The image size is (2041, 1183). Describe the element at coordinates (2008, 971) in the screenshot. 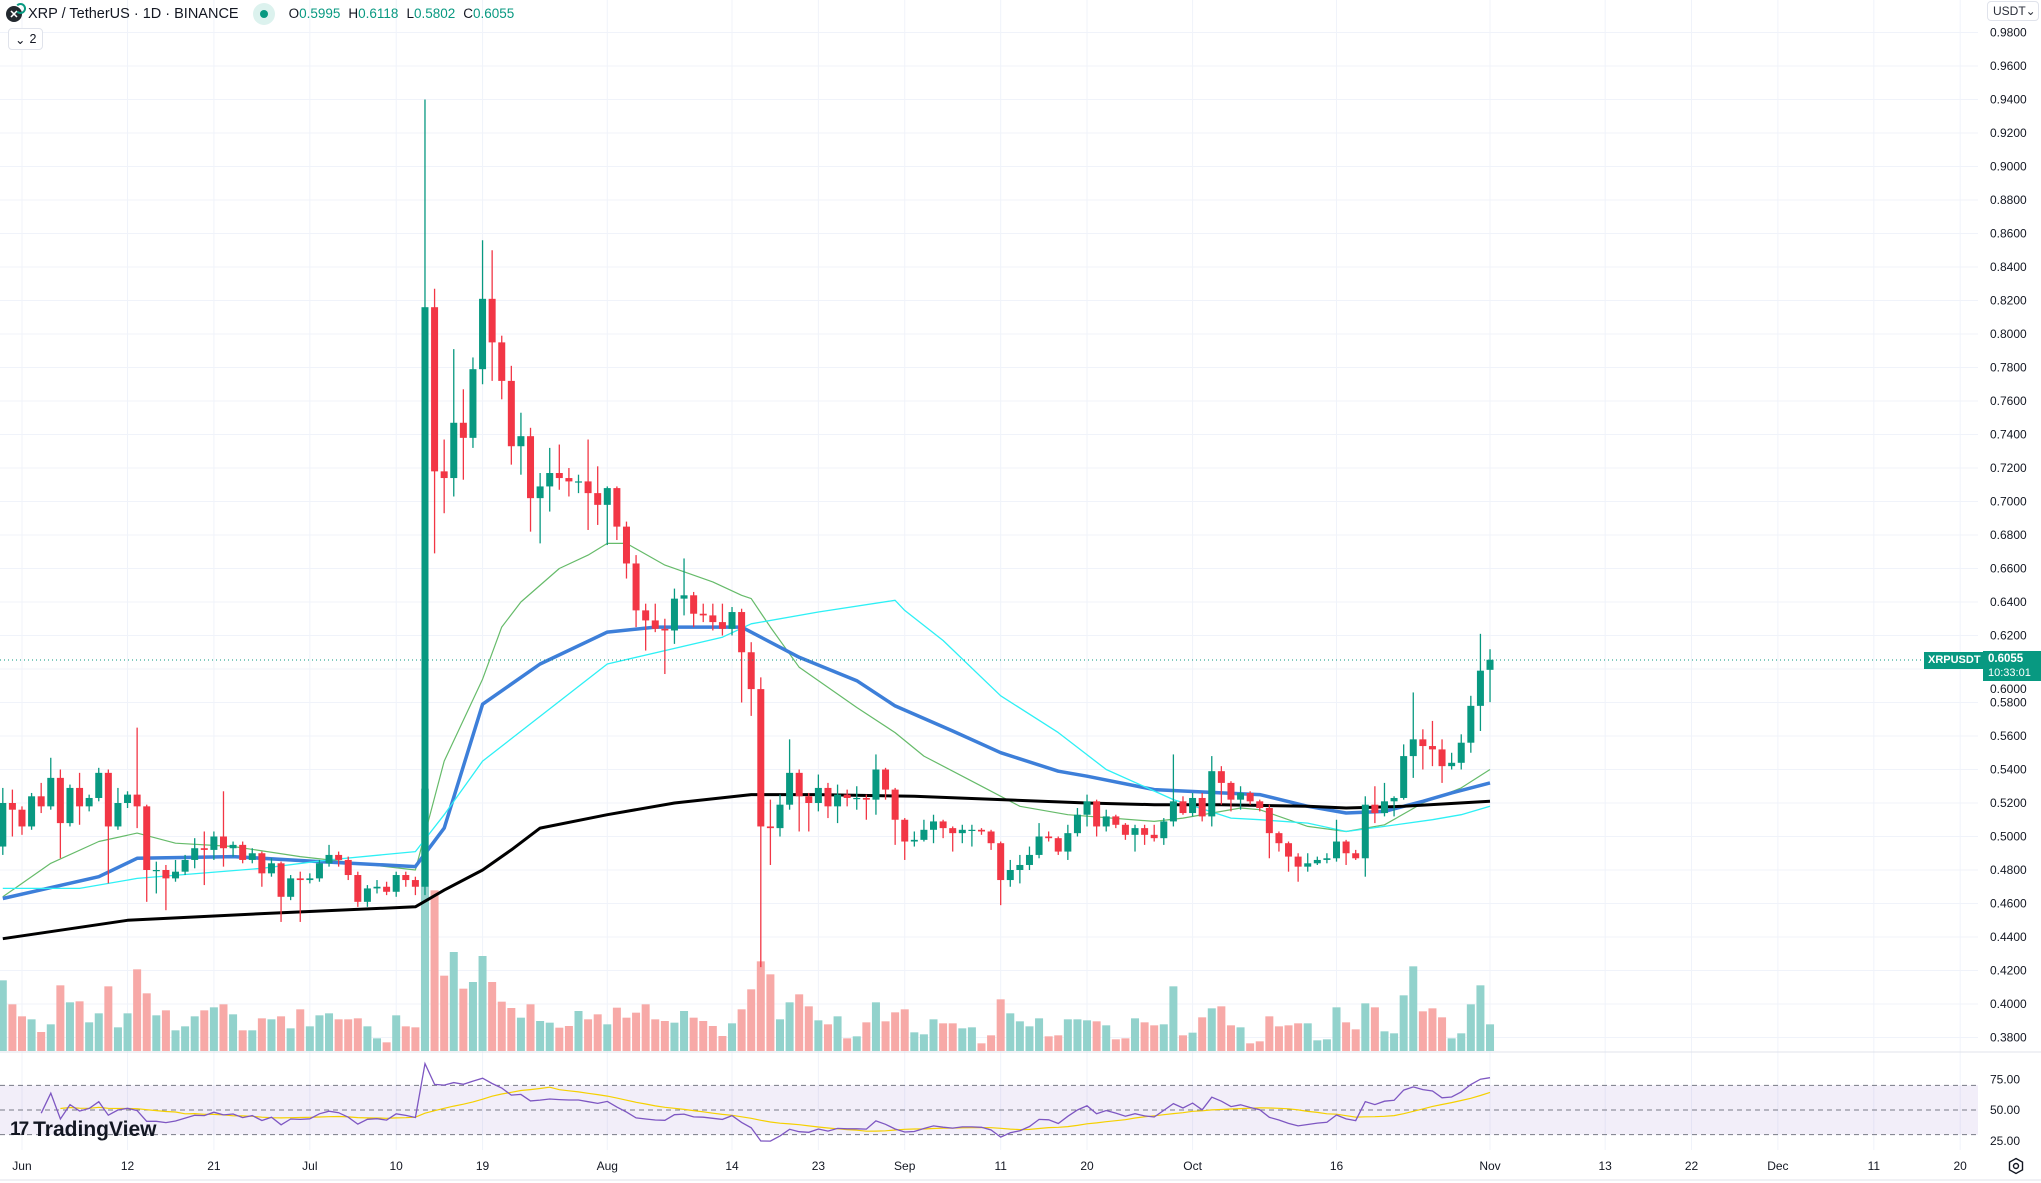

I see `price-label: 0.4200` at that location.